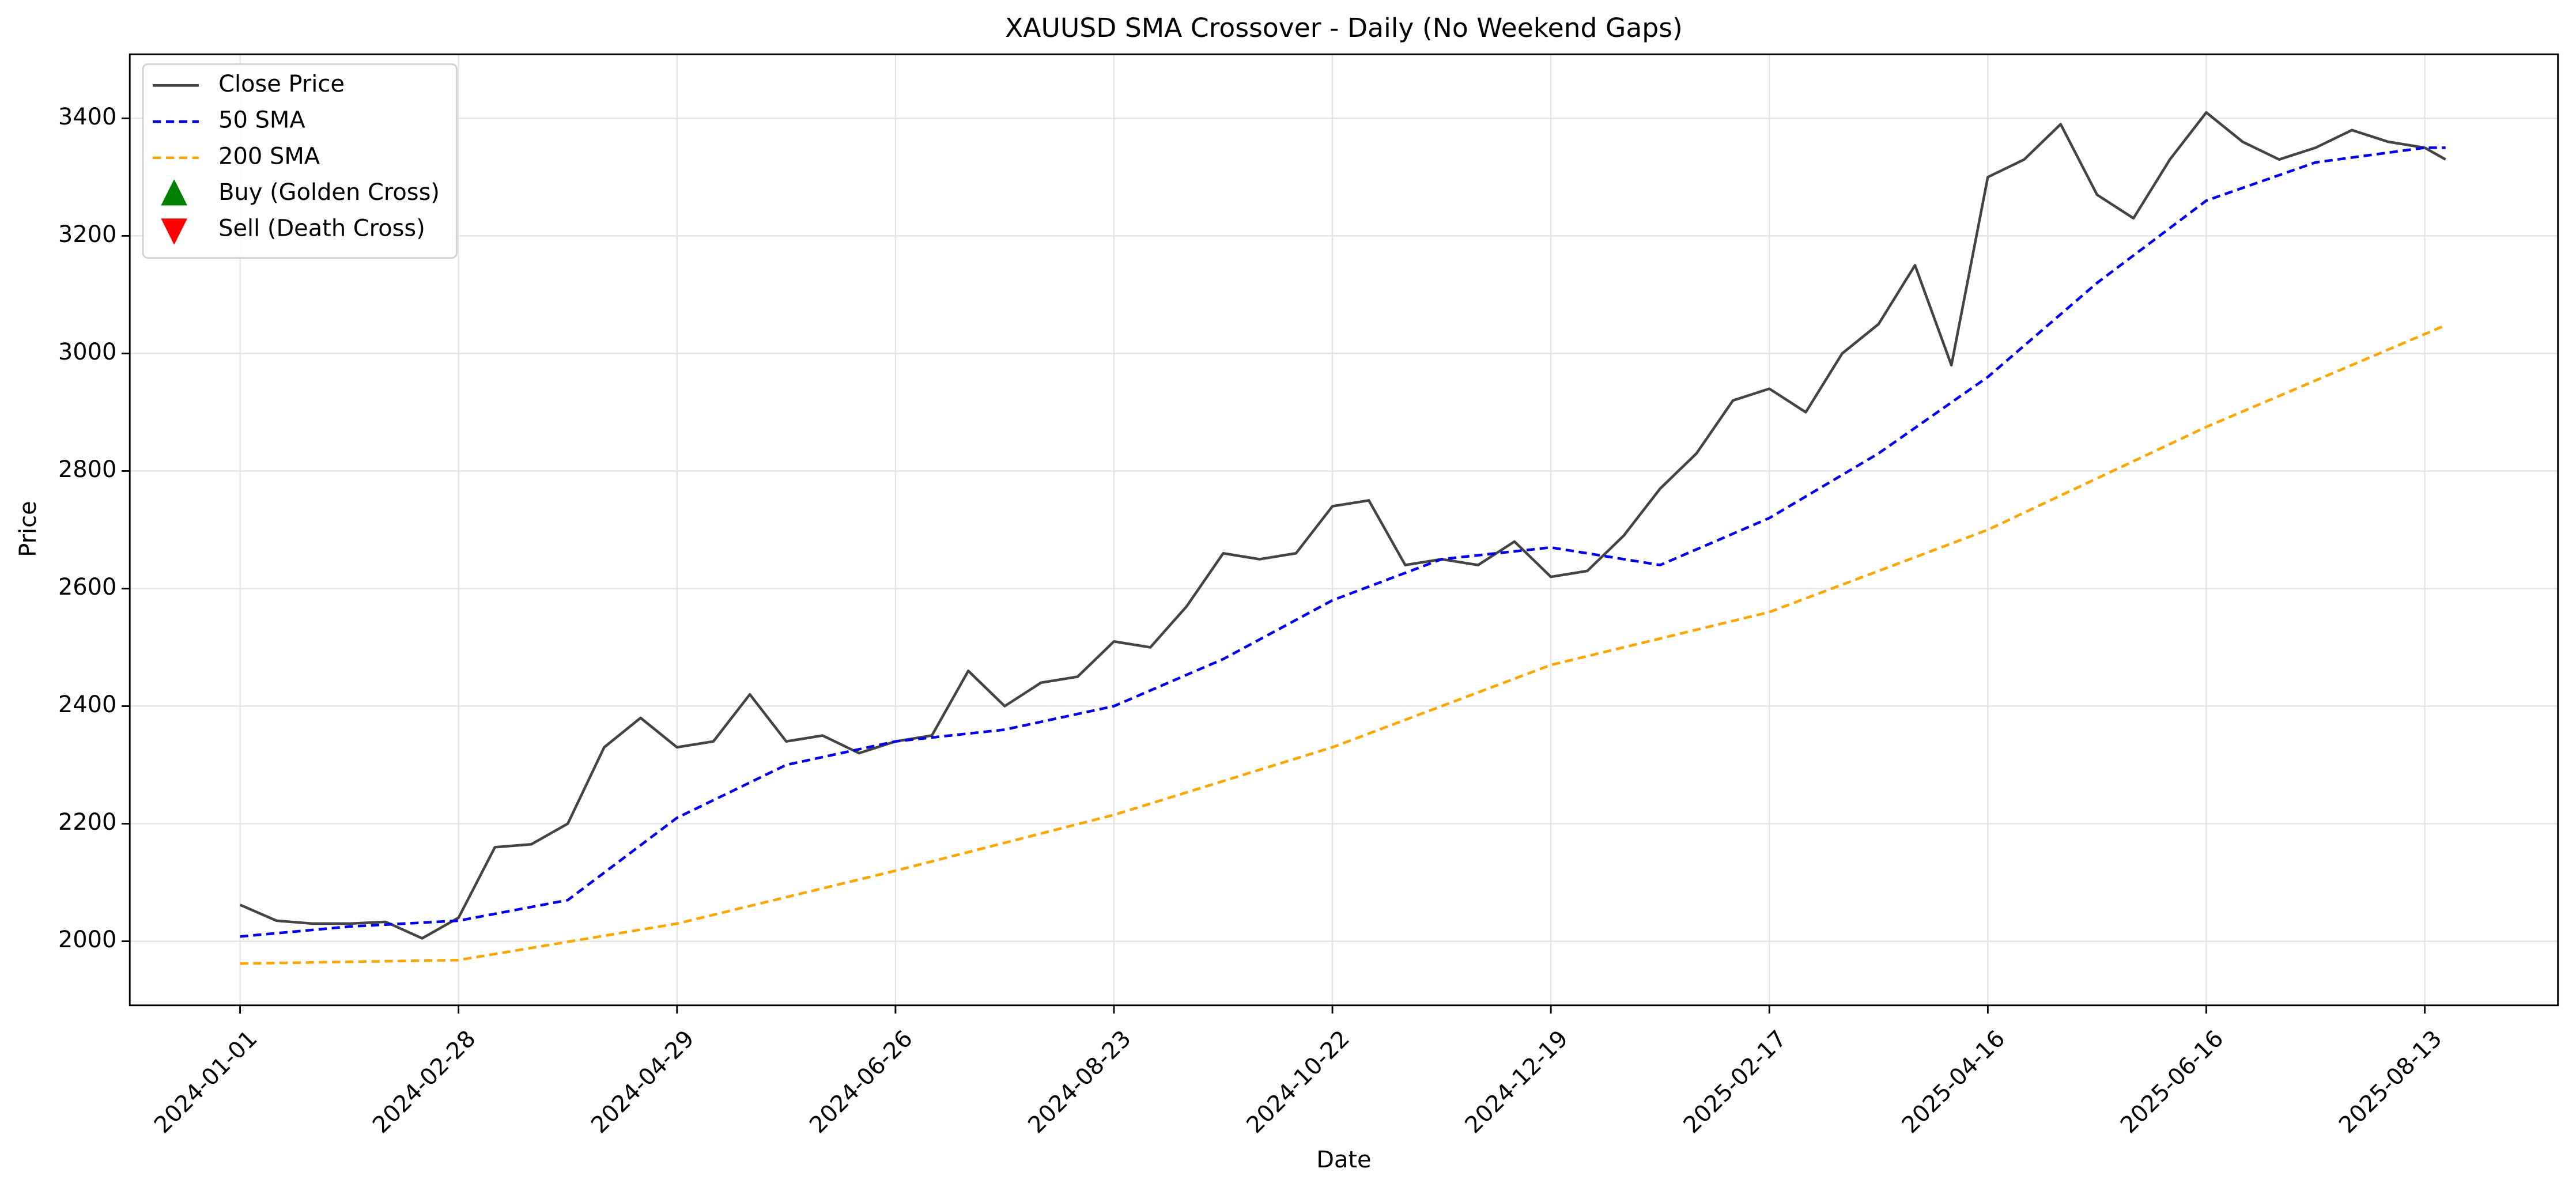  What do you see at coordinates (87, 469) in the screenshot?
I see `y-tick-label: 2800` at bounding box center [87, 469].